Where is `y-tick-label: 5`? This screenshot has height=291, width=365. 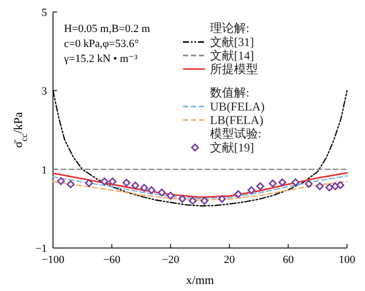
y-tick-label: 5 is located at coordinates (45, 13).